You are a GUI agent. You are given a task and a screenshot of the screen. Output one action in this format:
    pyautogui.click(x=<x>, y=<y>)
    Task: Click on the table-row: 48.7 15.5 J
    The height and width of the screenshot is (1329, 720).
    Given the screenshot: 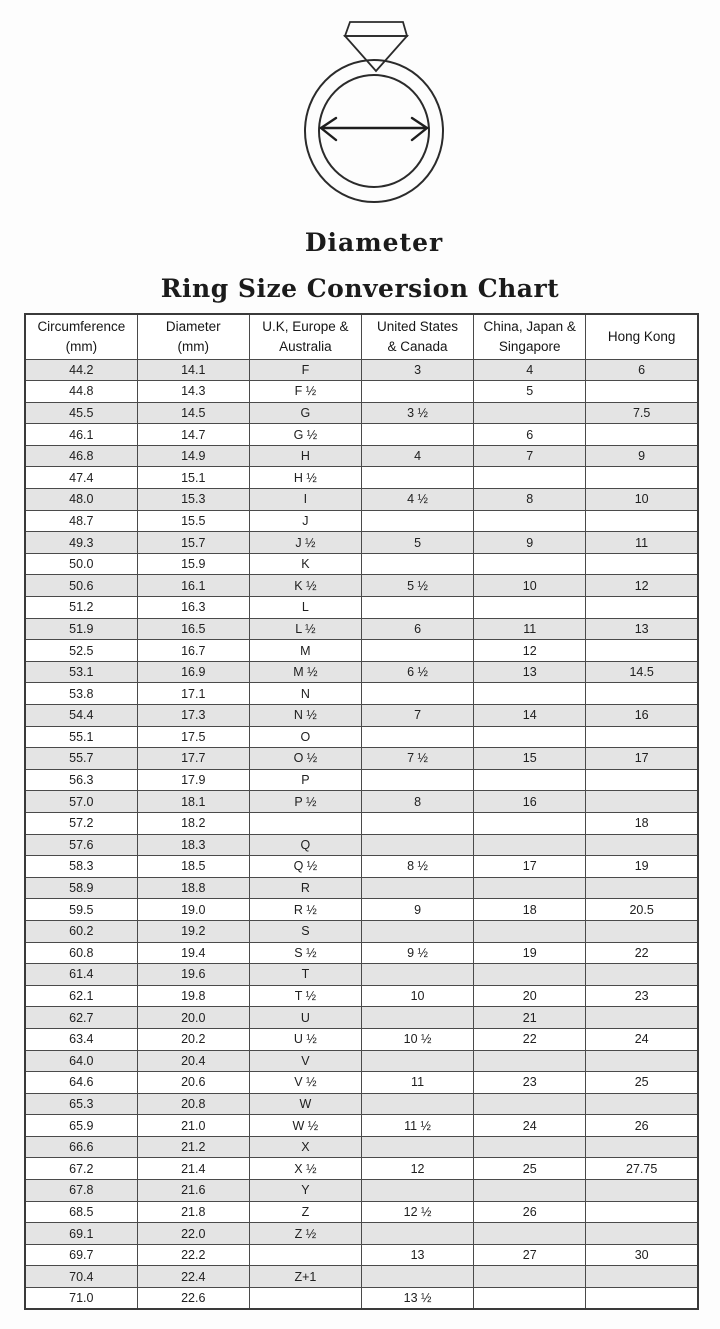 What is the action you would take?
    pyautogui.click(x=361, y=521)
    